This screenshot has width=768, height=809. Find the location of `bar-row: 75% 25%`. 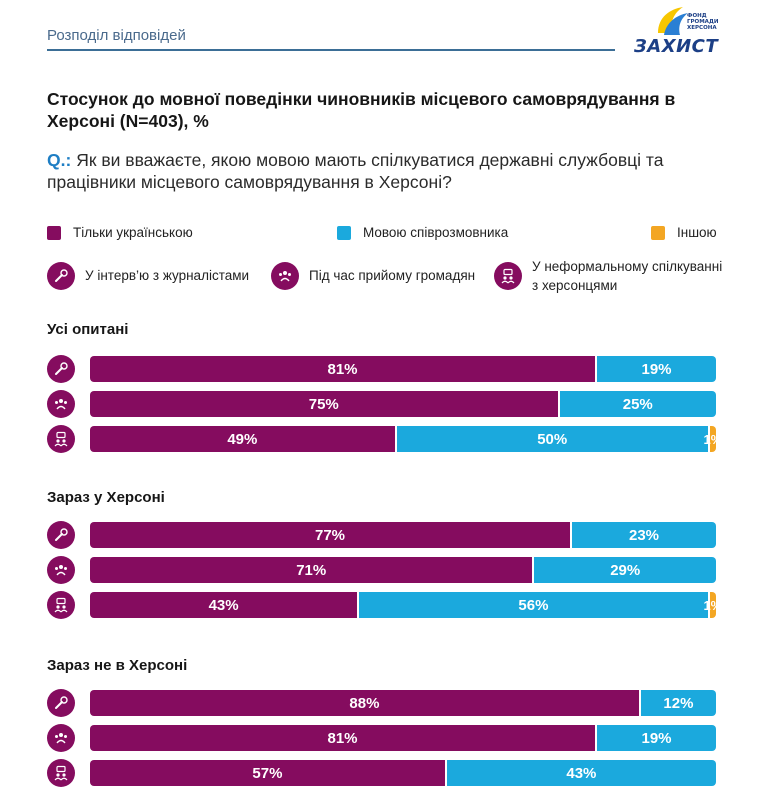

bar-row: 75% 25% is located at coordinates (382, 404).